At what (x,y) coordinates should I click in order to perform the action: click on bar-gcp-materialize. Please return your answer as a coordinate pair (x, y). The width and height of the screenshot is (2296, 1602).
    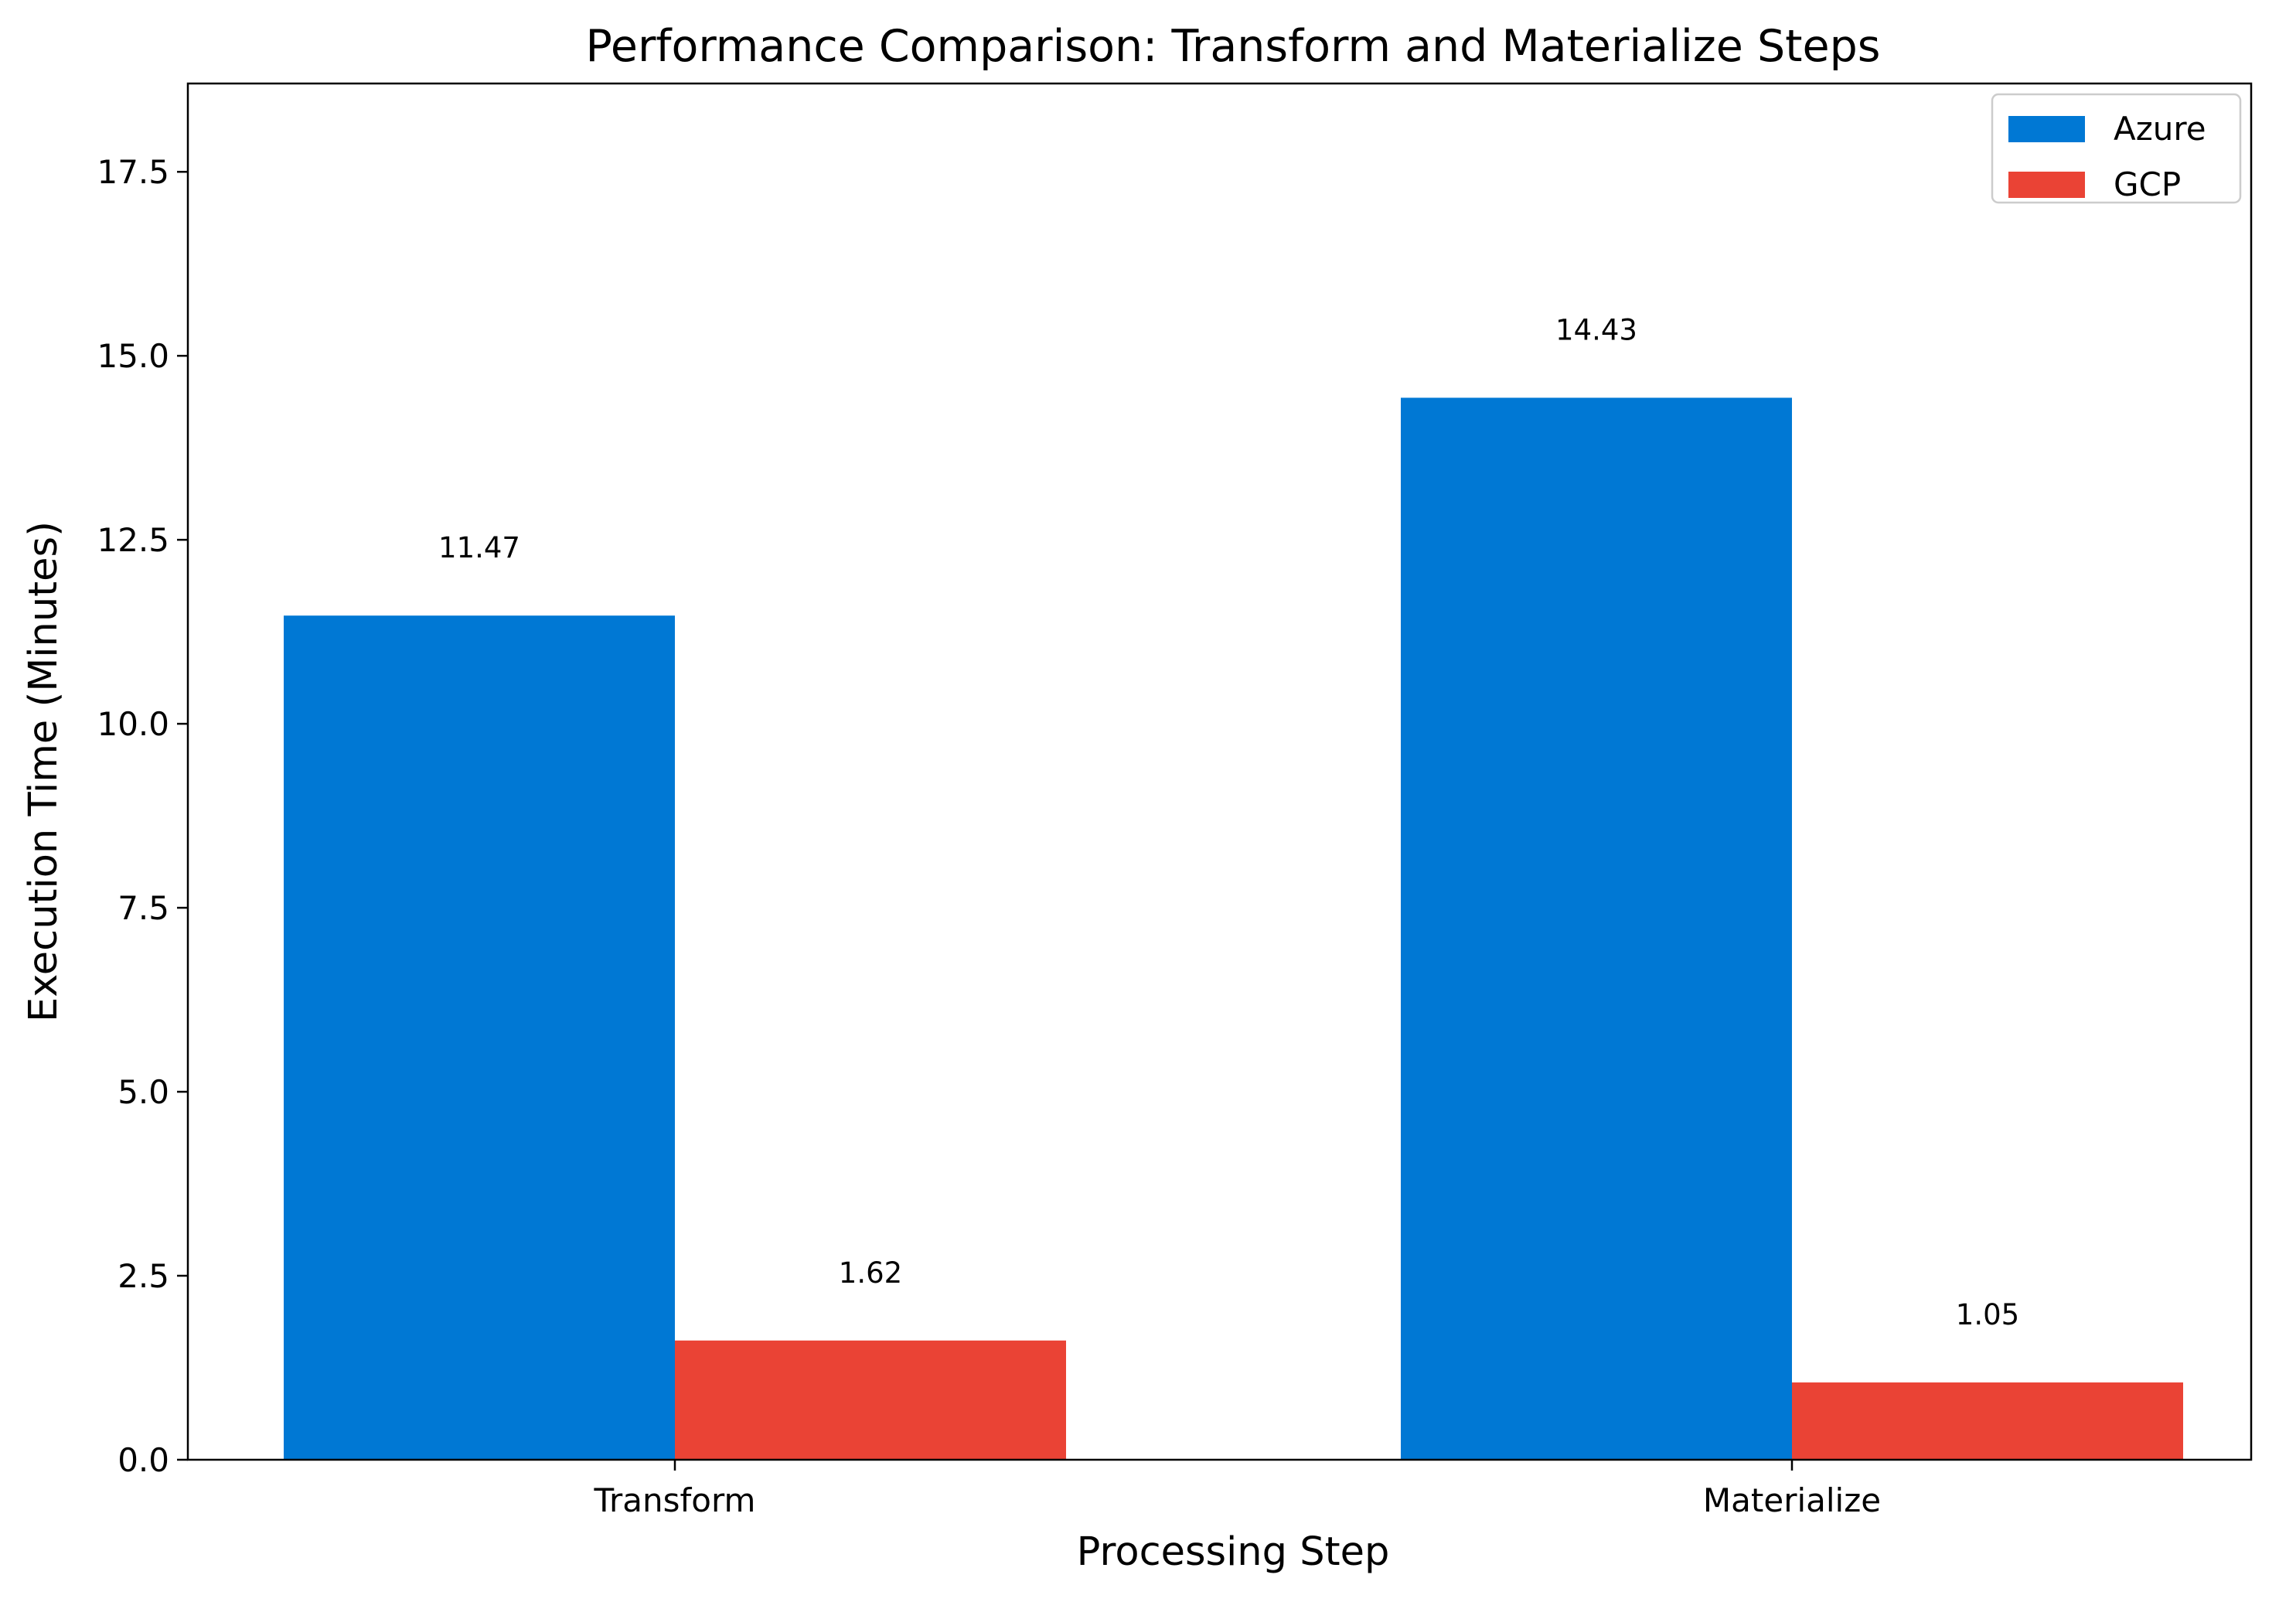
    Looking at the image, I should click on (1987, 1421).